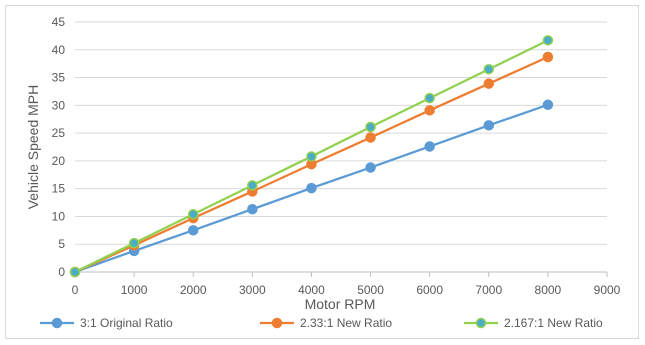 The width and height of the screenshot is (645, 345). What do you see at coordinates (59, 78) in the screenshot?
I see `y-tick-label: 35` at bounding box center [59, 78].